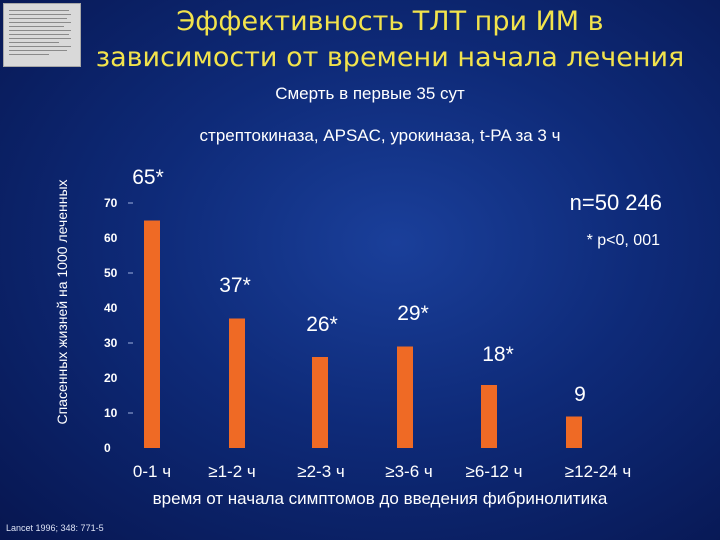 This screenshot has width=720, height=540. What do you see at coordinates (370, 93) in the screenshot?
I see `slide-subtitle: Смерть в первые 35 сут` at bounding box center [370, 93].